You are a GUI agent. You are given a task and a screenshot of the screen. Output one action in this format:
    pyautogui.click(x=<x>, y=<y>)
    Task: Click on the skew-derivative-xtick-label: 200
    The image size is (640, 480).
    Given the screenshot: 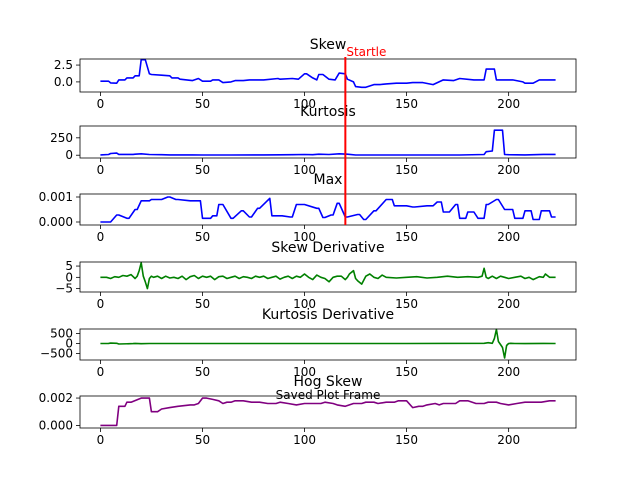 What is the action you would take?
    pyautogui.click(x=508, y=304)
    